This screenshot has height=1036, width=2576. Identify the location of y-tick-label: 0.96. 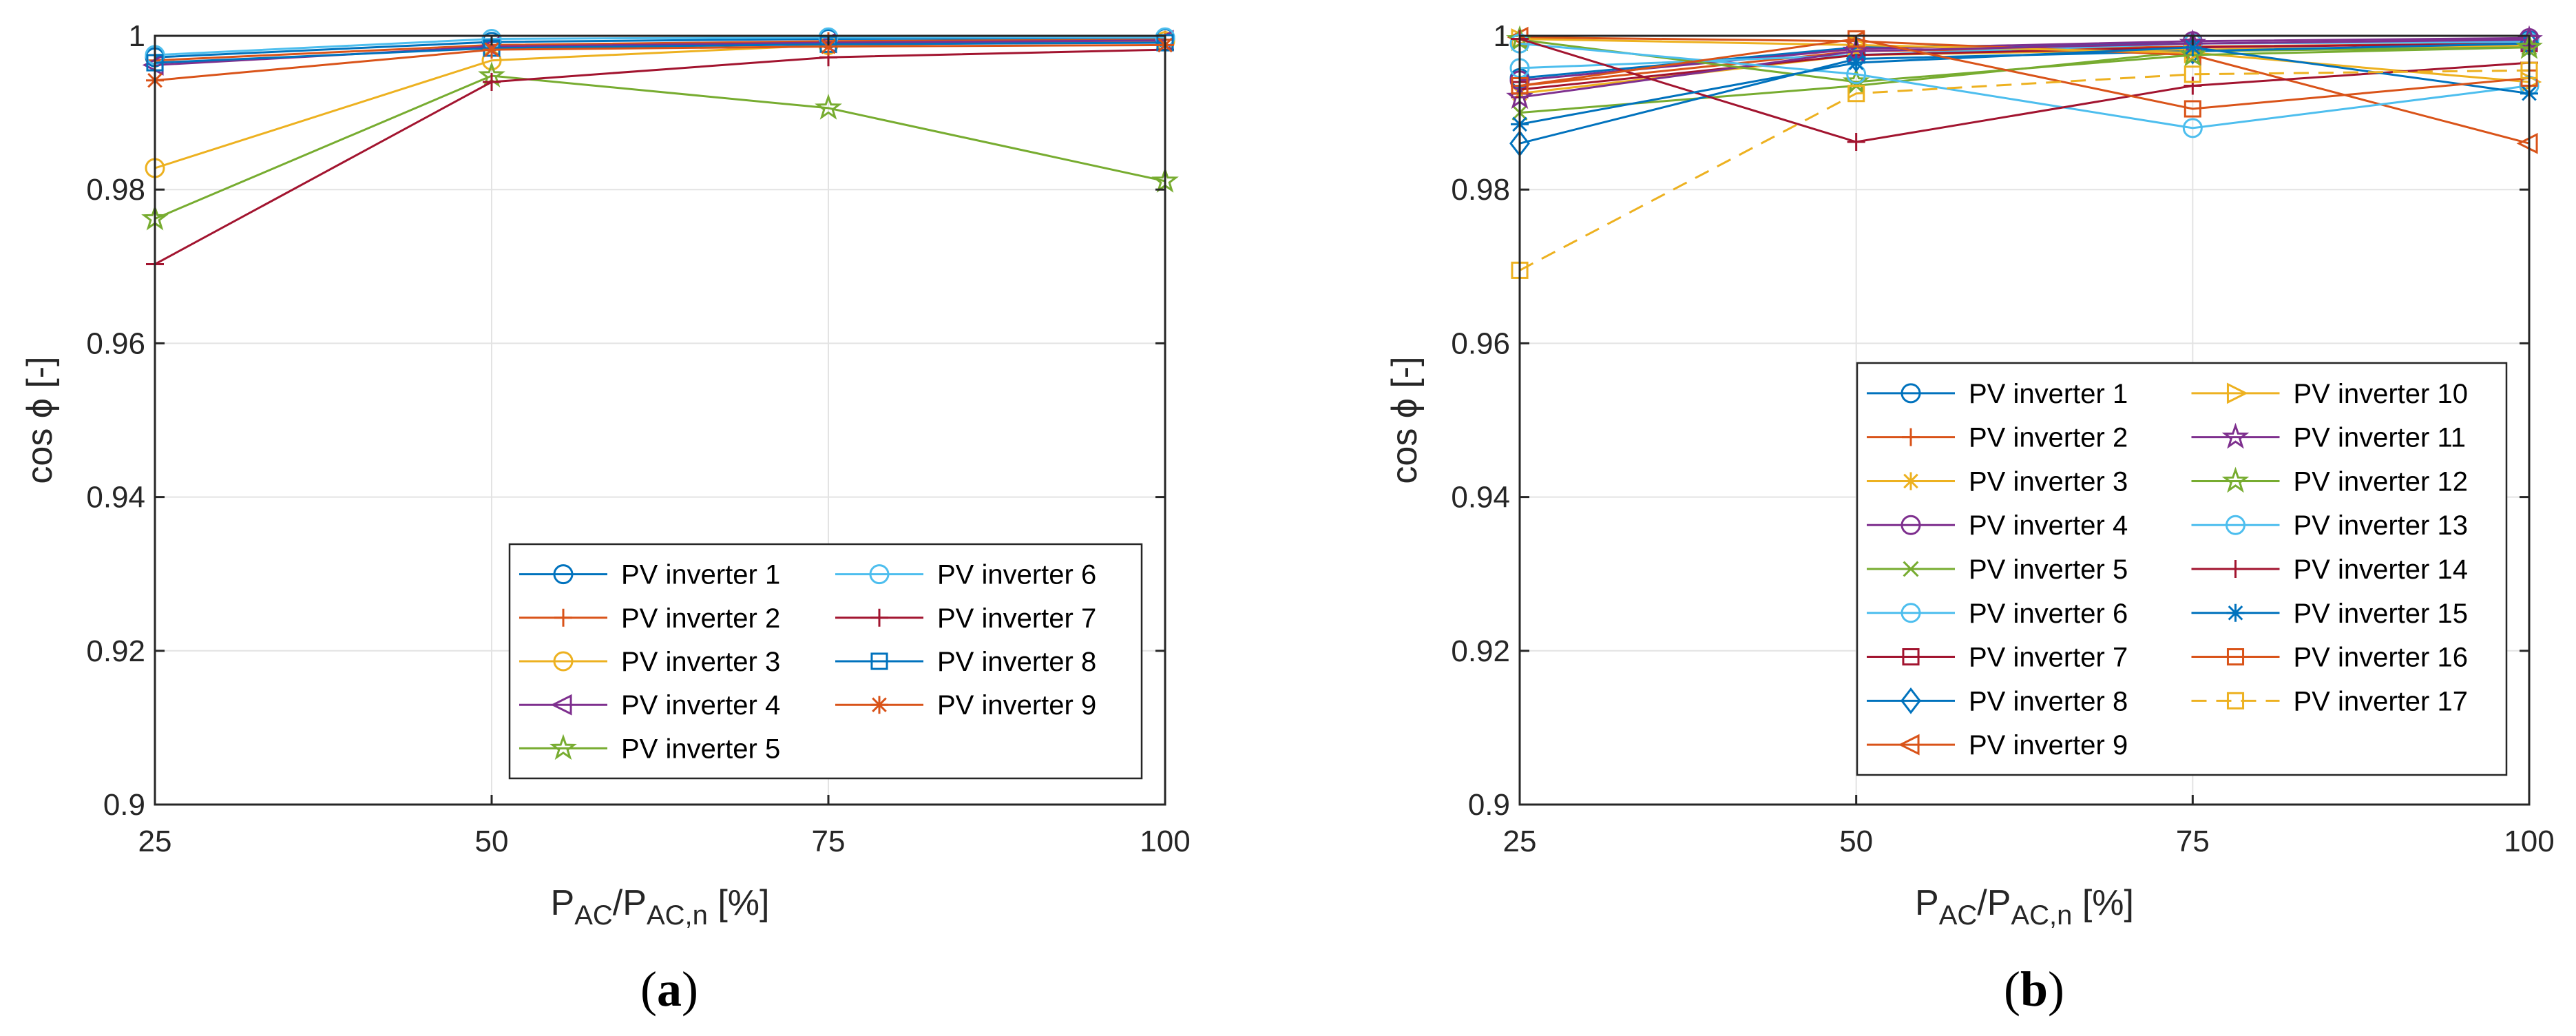
(115, 343).